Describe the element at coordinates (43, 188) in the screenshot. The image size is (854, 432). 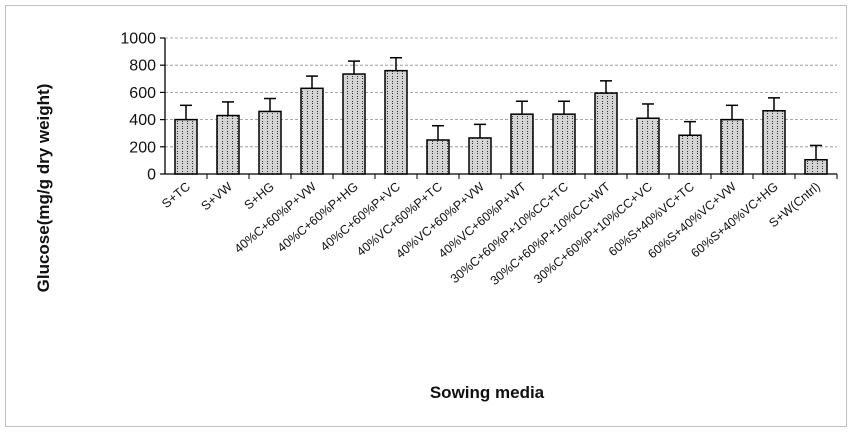
I see `y-axis-title: Glucose(mg/g dry weight)` at that location.